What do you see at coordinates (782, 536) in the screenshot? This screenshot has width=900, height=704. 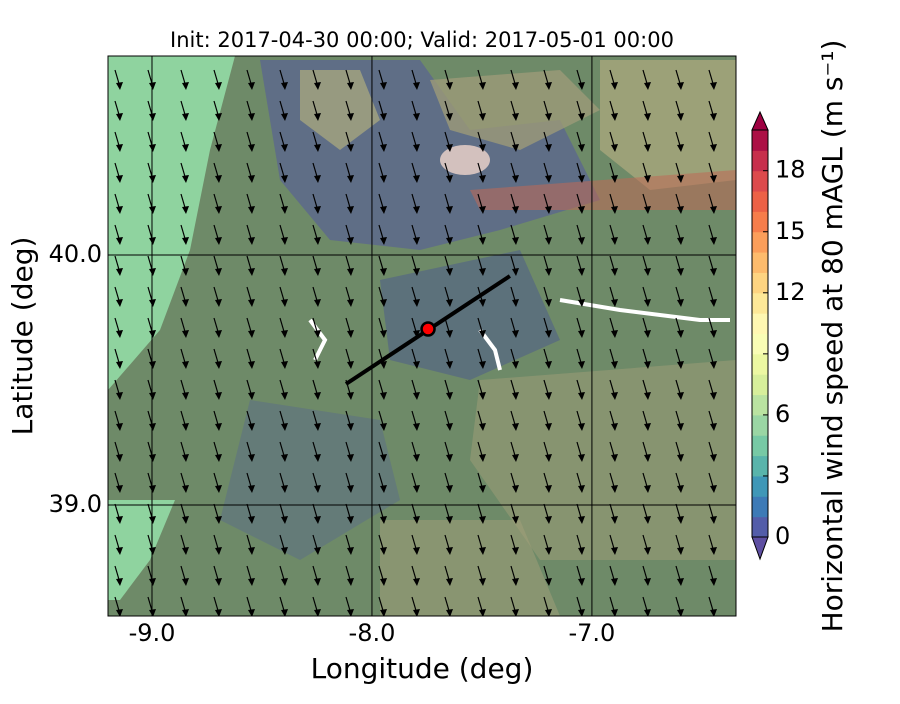 I see `colorbar-tick-label: 0` at bounding box center [782, 536].